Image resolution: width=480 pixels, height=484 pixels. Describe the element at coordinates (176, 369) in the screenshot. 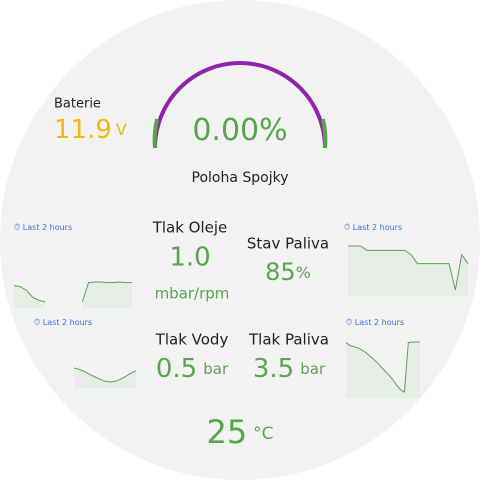

I see `value: 0.5` at that location.